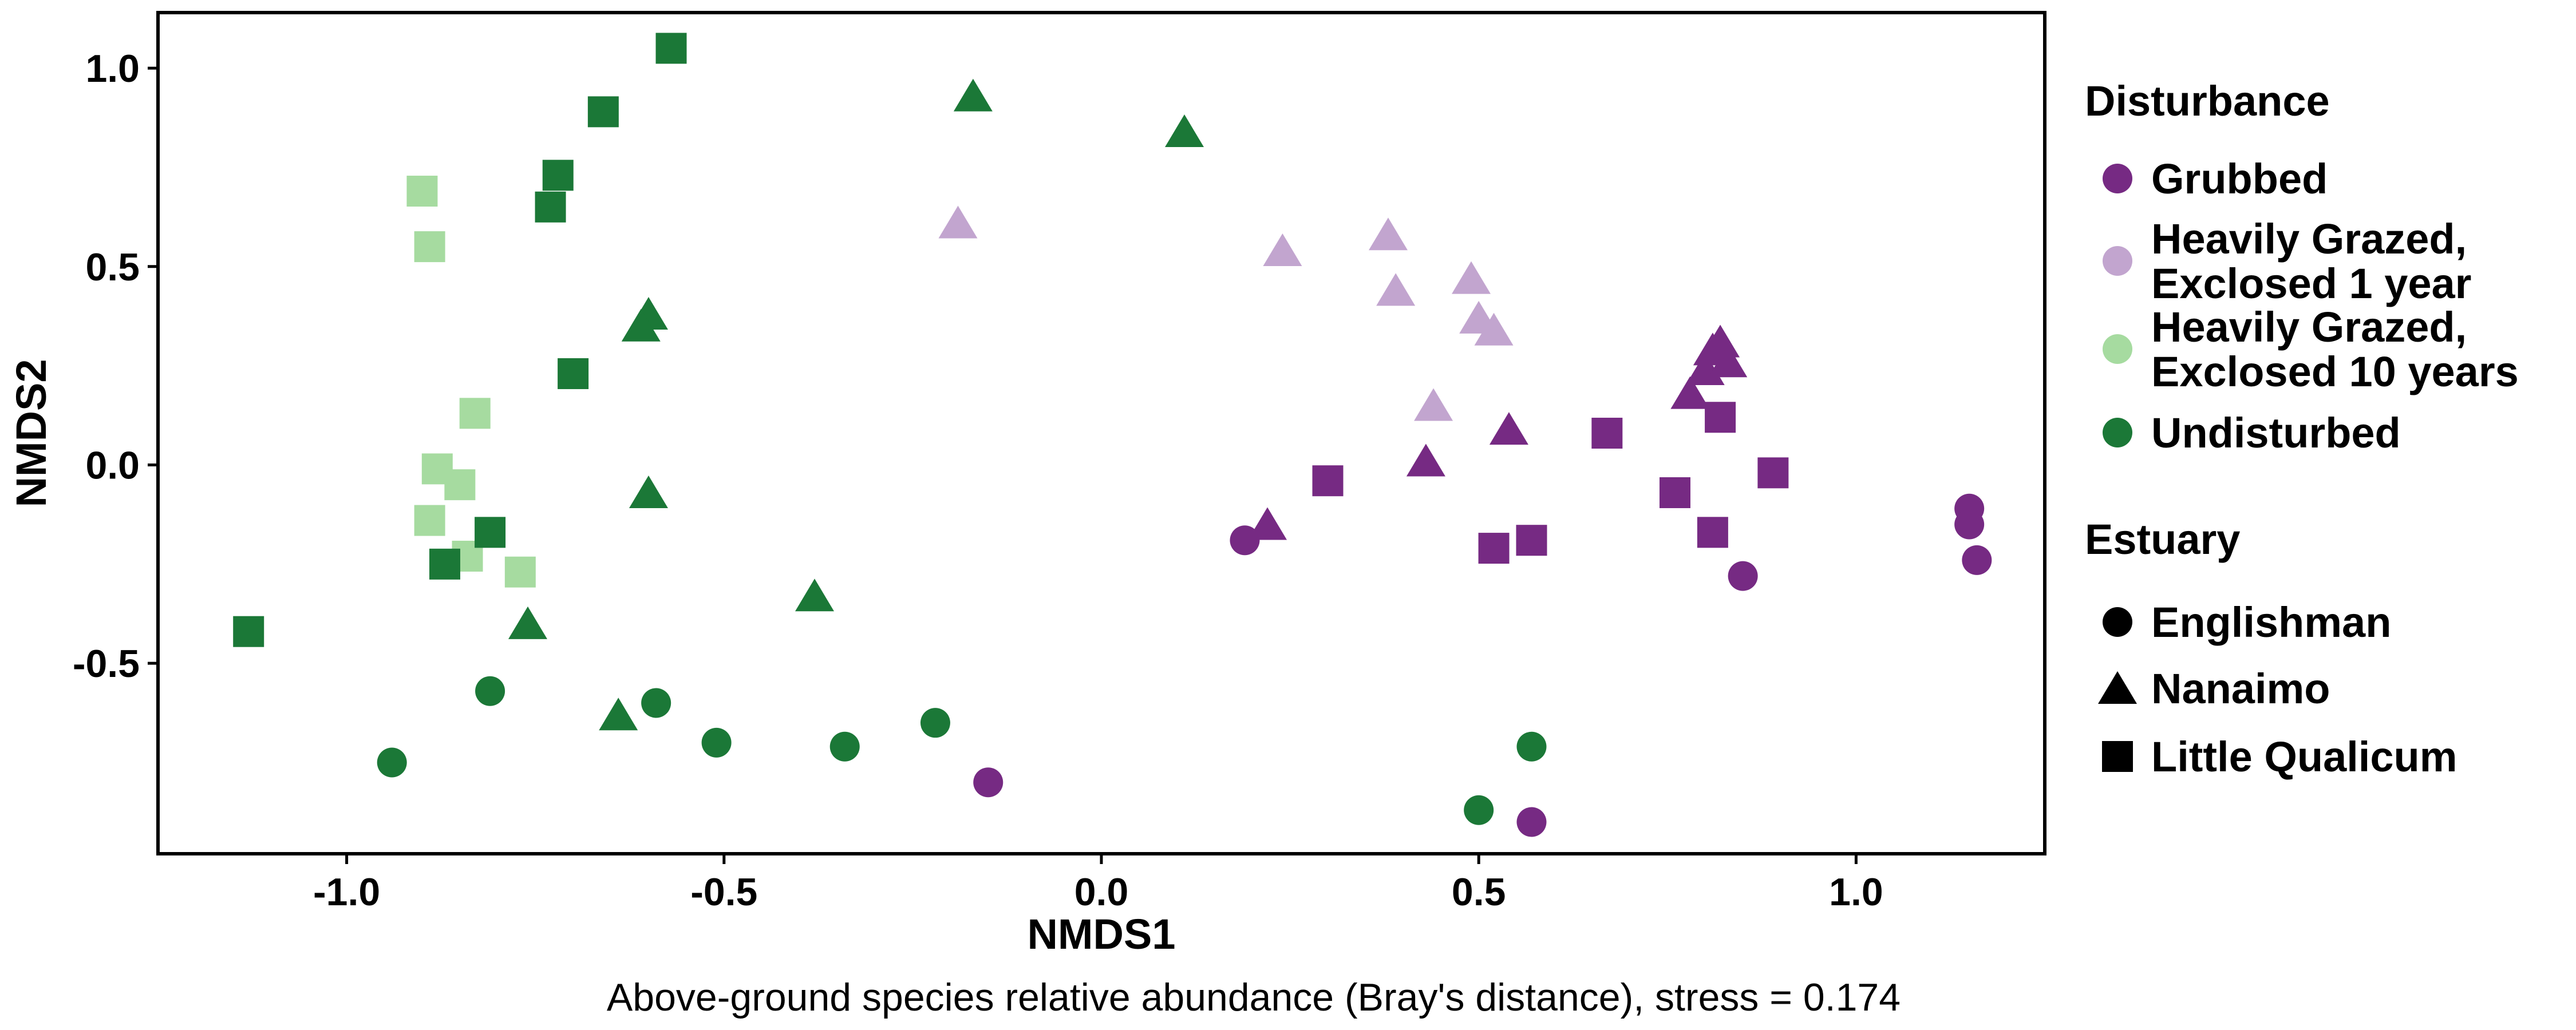 This screenshot has height=1030, width=2576. What do you see at coordinates (1101, 892) in the screenshot?
I see `x-tick-label: 0.0` at bounding box center [1101, 892].